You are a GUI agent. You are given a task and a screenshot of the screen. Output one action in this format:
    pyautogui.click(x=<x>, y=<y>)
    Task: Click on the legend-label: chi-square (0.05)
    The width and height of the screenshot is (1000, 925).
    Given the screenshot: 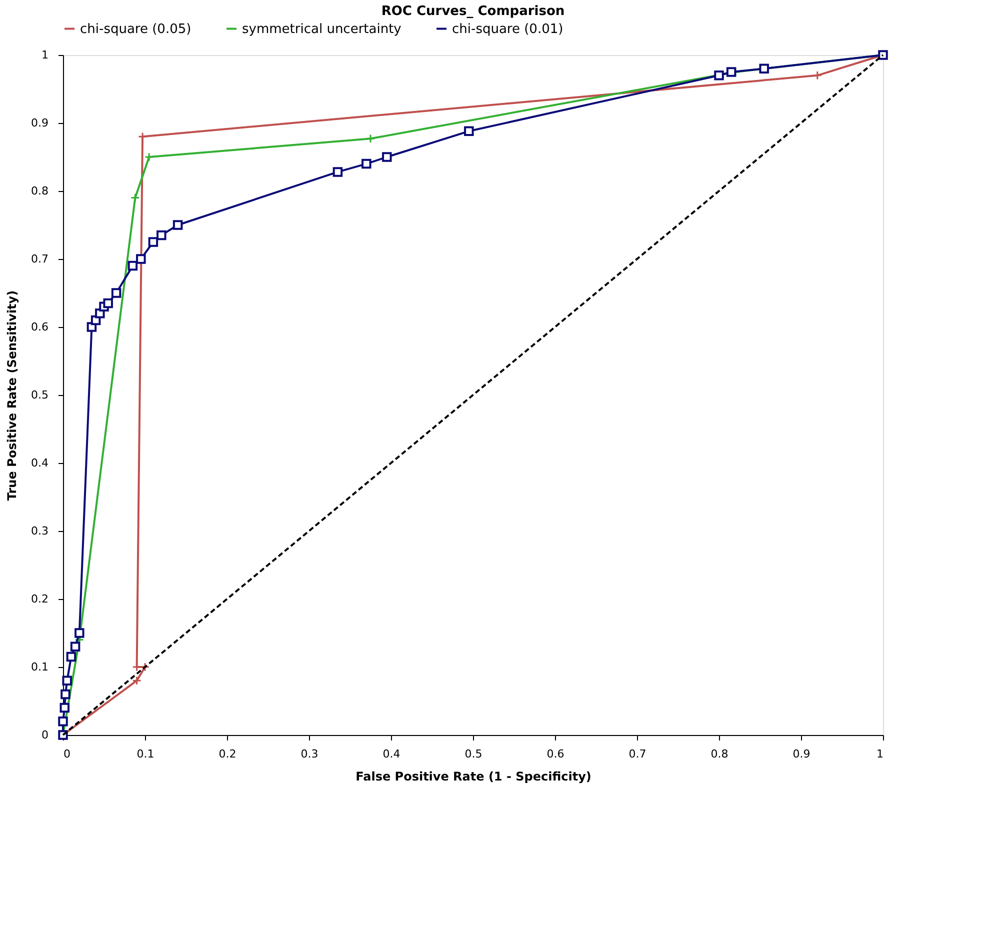 What is the action you would take?
    pyautogui.click(x=136, y=29)
    